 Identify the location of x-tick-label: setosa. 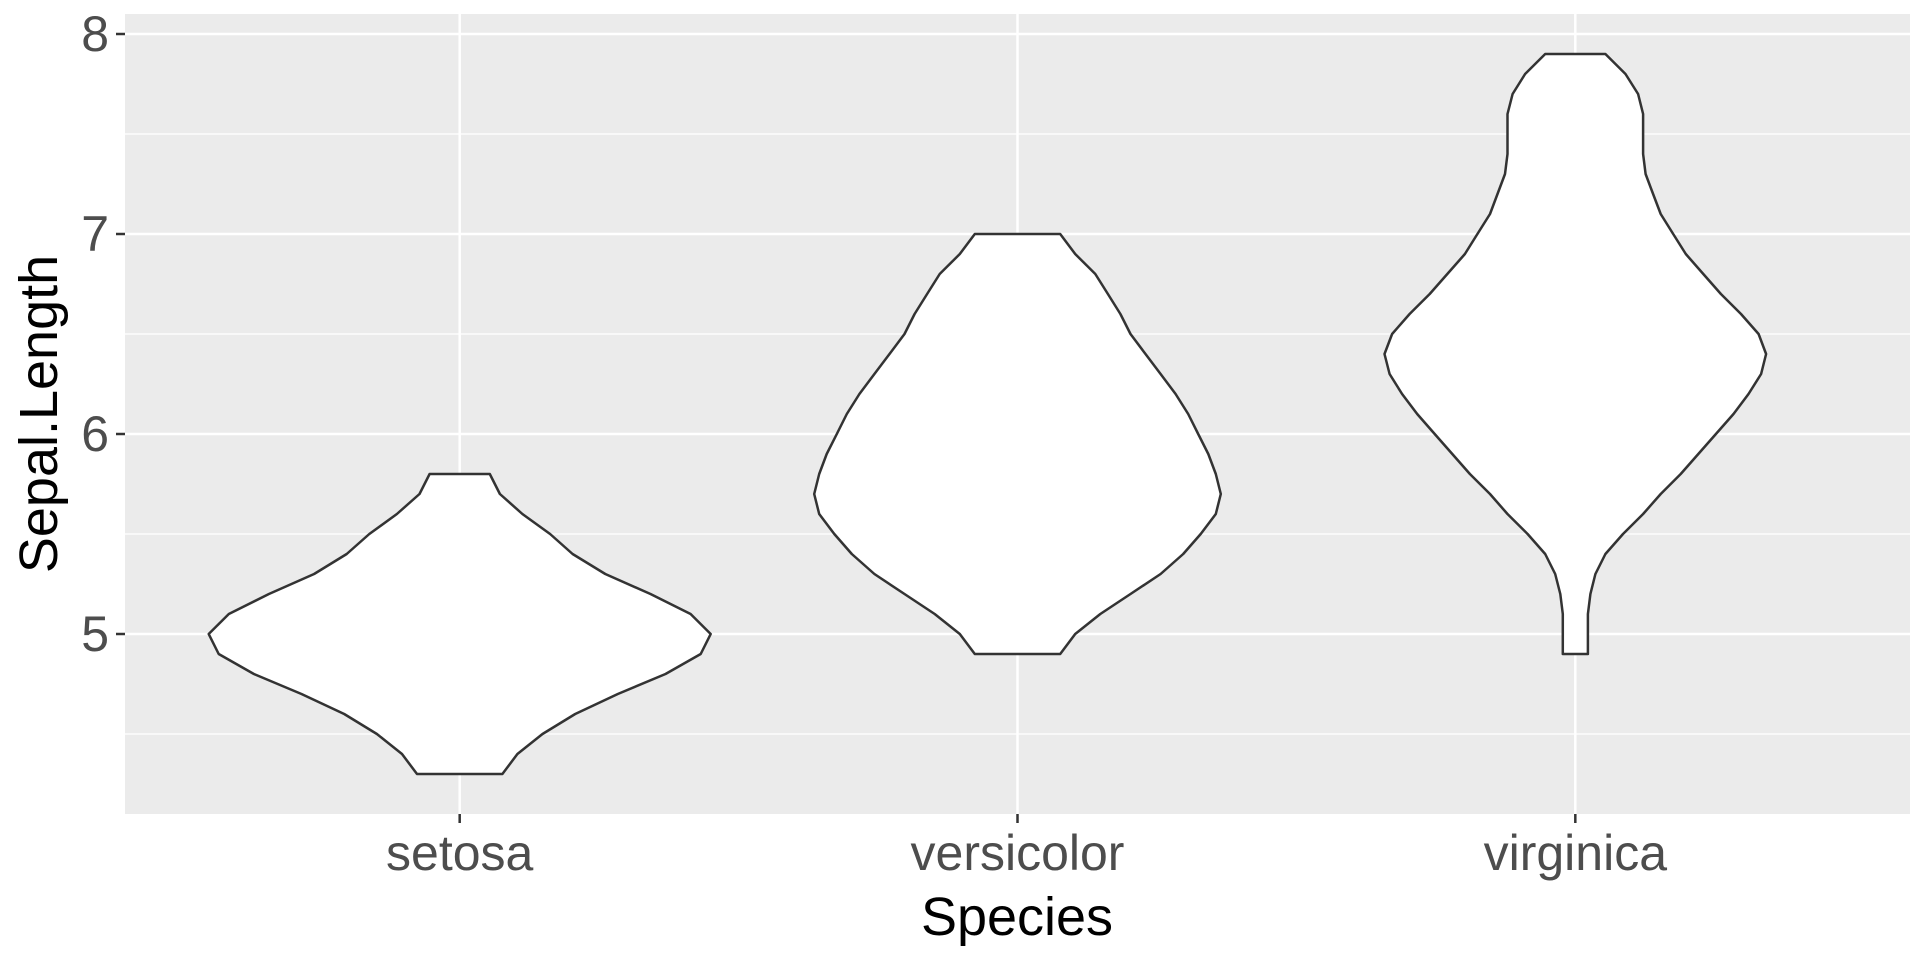
(460, 853).